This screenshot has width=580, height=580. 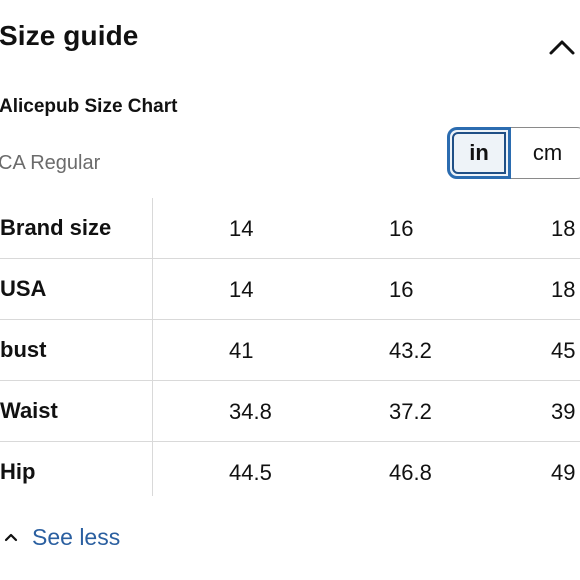 What do you see at coordinates (410, 411) in the screenshot?
I see `table-cell: 37.2` at bounding box center [410, 411].